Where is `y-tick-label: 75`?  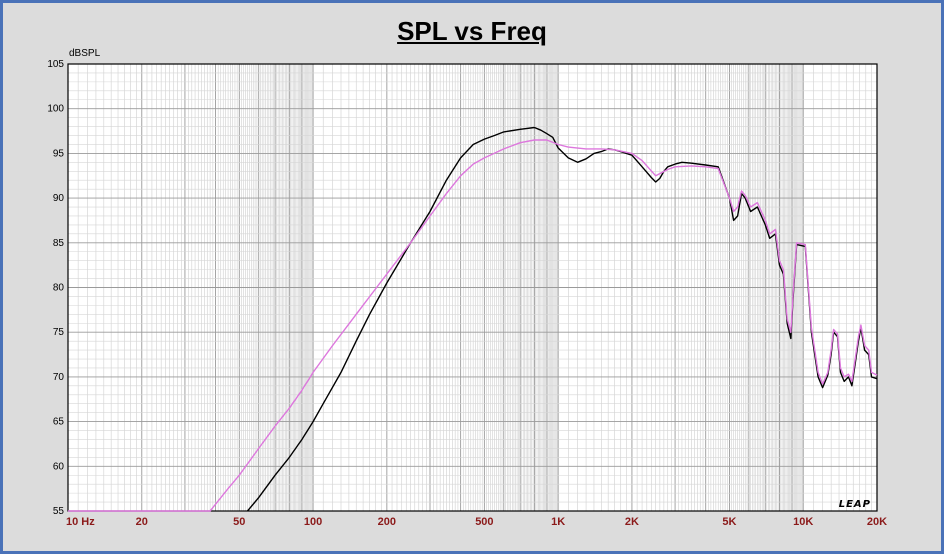
y-tick-label: 75 is located at coordinates (59, 332).